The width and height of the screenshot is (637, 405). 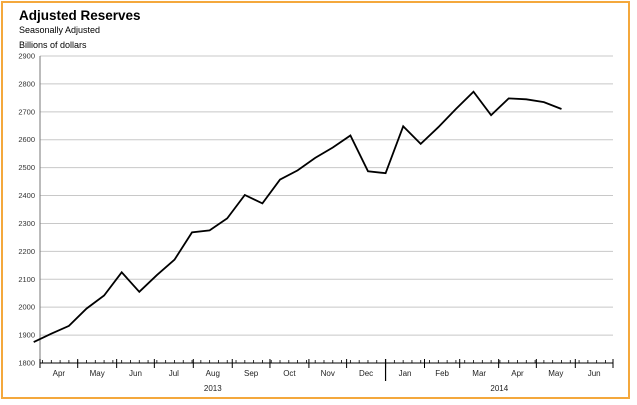 What do you see at coordinates (26, 279) in the screenshot?
I see `y-tick-label: 2100` at bounding box center [26, 279].